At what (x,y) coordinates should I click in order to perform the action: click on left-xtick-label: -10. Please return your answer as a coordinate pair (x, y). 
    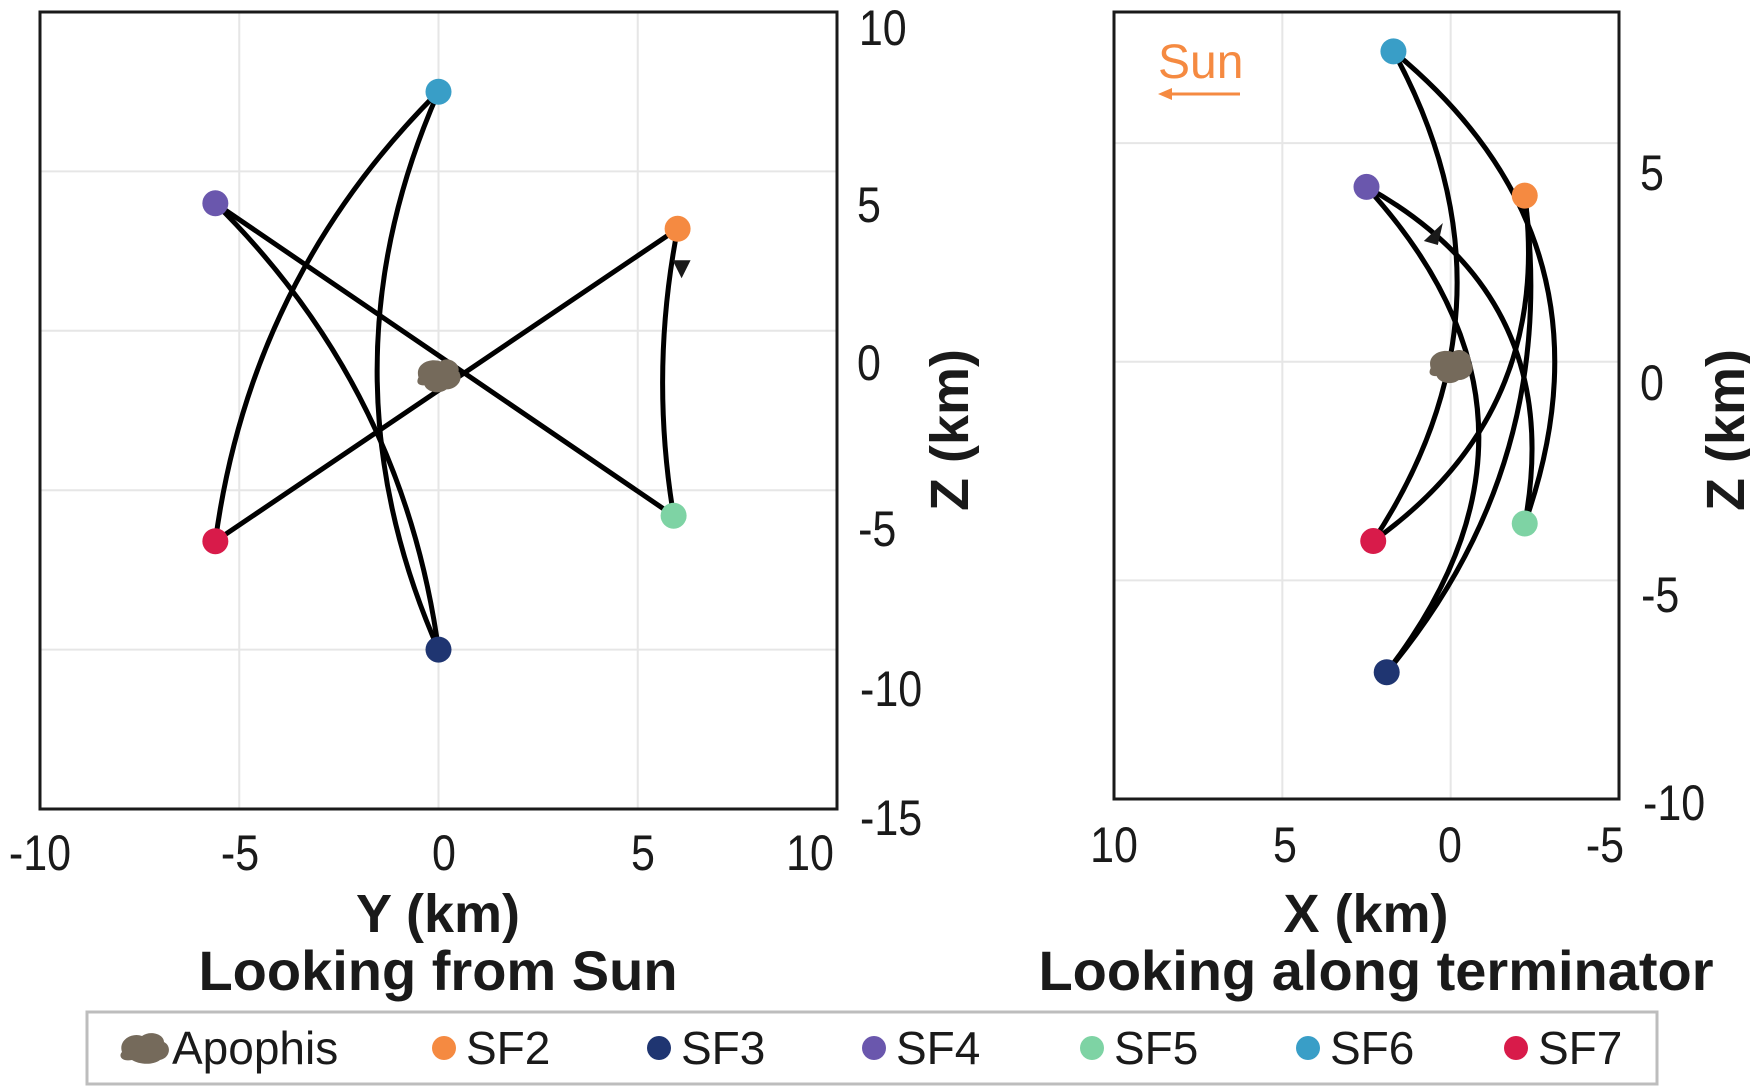
    Looking at the image, I should click on (40, 853).